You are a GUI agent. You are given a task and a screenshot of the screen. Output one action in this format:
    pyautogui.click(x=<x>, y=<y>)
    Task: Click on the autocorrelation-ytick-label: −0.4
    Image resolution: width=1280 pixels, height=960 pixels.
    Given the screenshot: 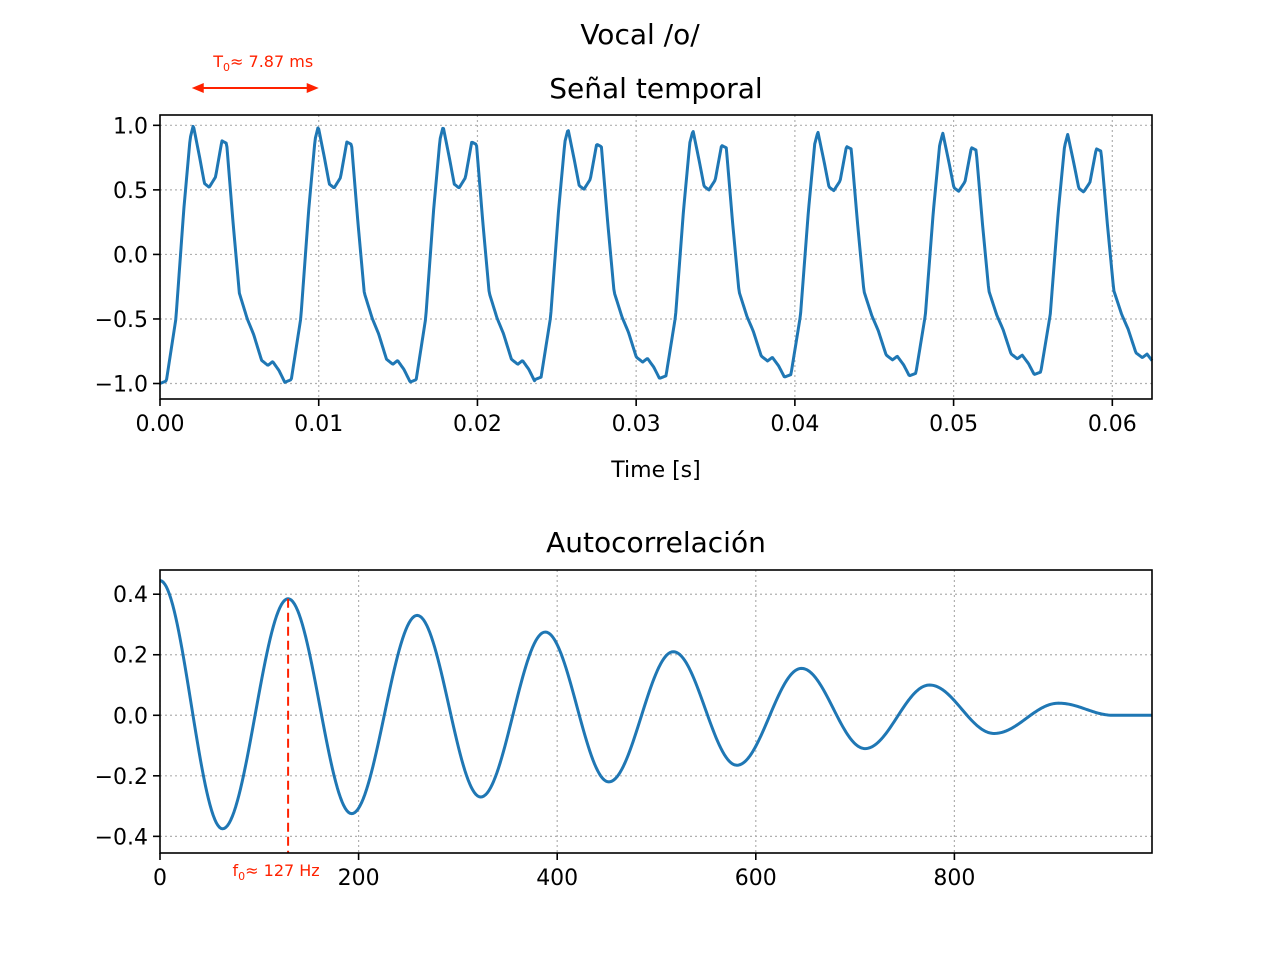 What is the action you would take?
    pyautogui.click(x=121, y=837)
    